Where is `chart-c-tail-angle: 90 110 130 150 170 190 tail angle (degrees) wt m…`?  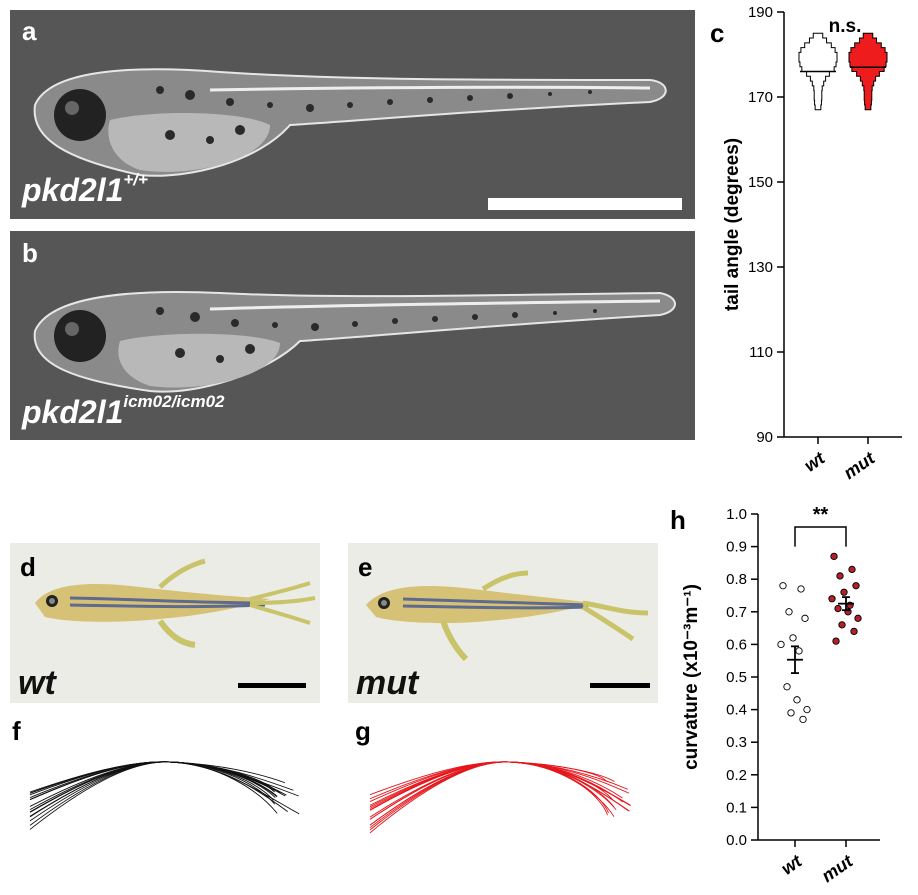
chart-c-tail-angle: 90 110 130 150 170 190 tail angle (degrees) wt m… is located at coordinates (812, 243).